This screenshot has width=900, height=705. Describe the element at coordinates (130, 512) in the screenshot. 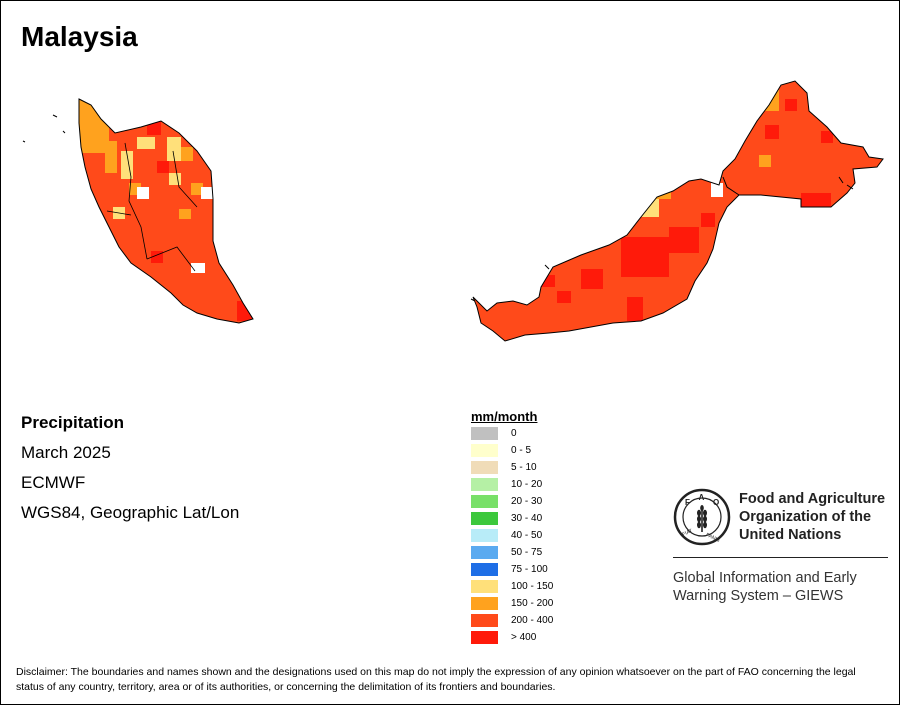

I see `map-projection: WGS84, Geographic Lat/Lon` at that location.